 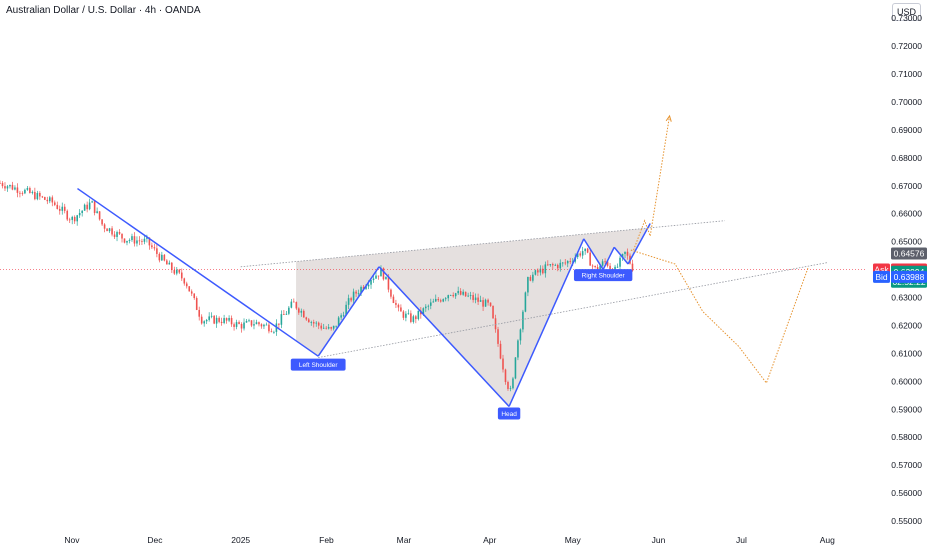 What do you see at coordinates (668, 118) in the screenshot?
I see `arrow-head` at bounding box center [668, 118].